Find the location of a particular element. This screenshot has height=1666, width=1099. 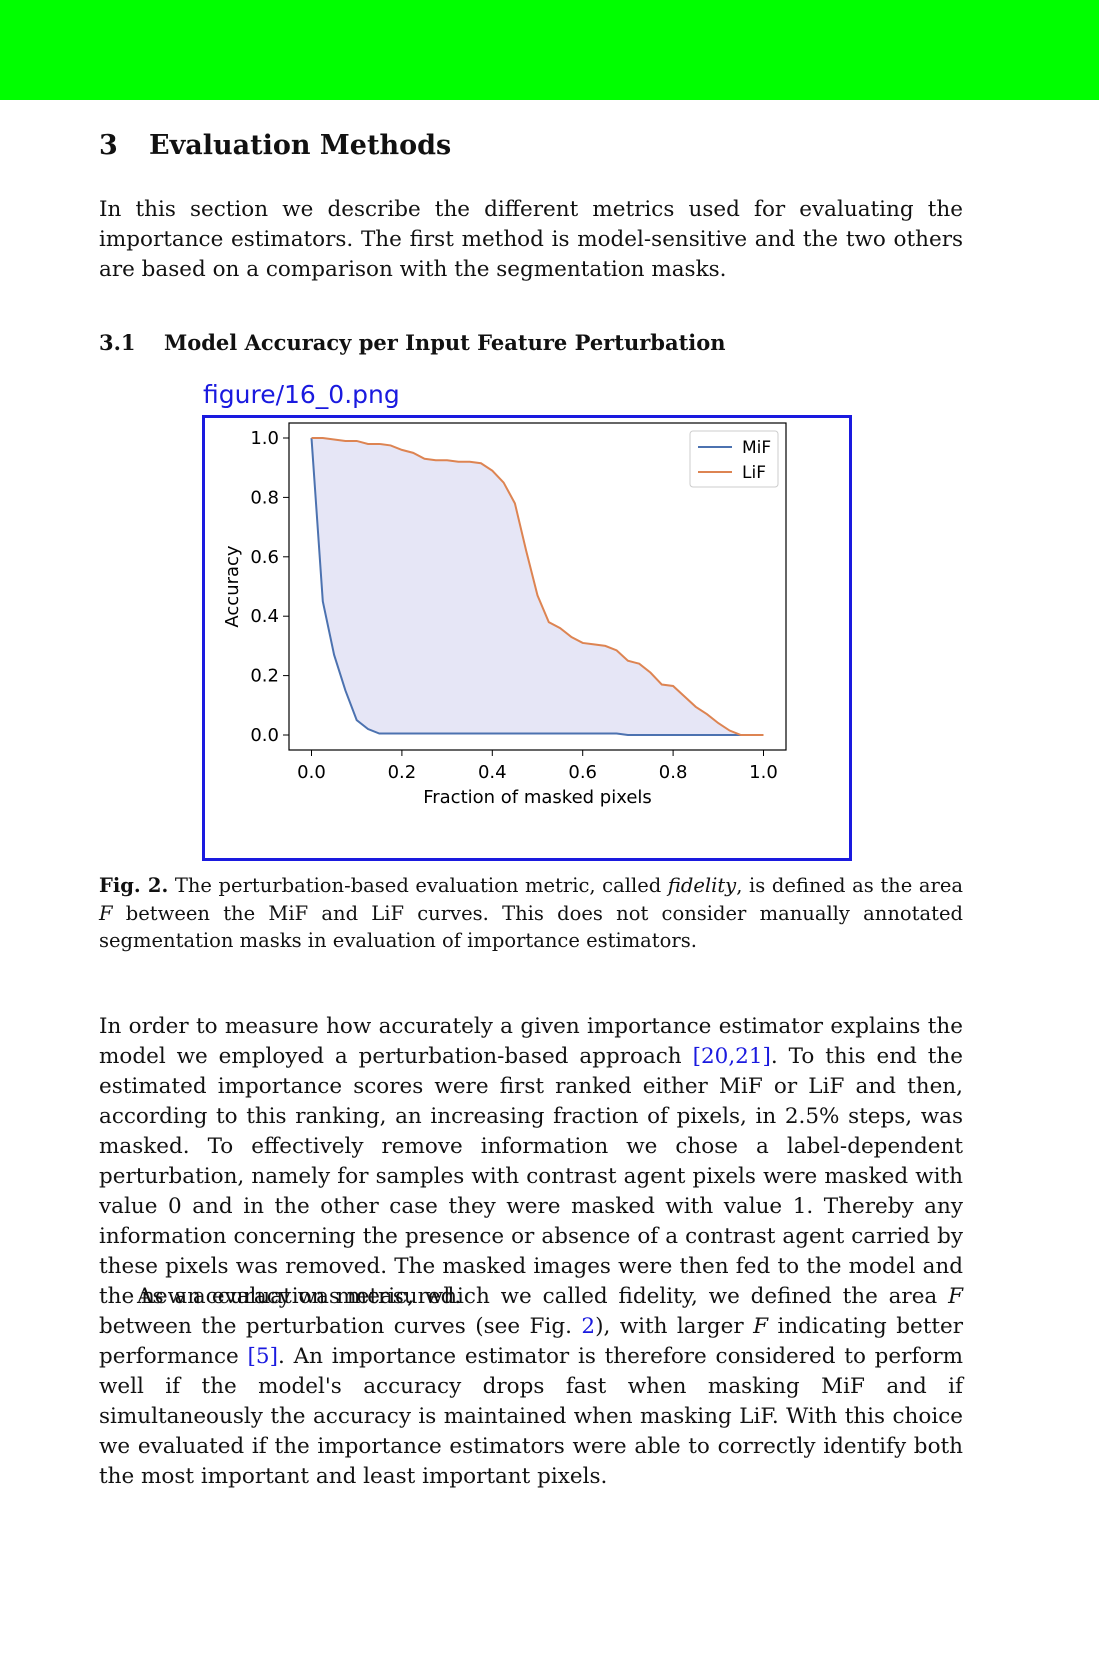

x-tick-label: 0.2 is located at coordinates (402, 772).